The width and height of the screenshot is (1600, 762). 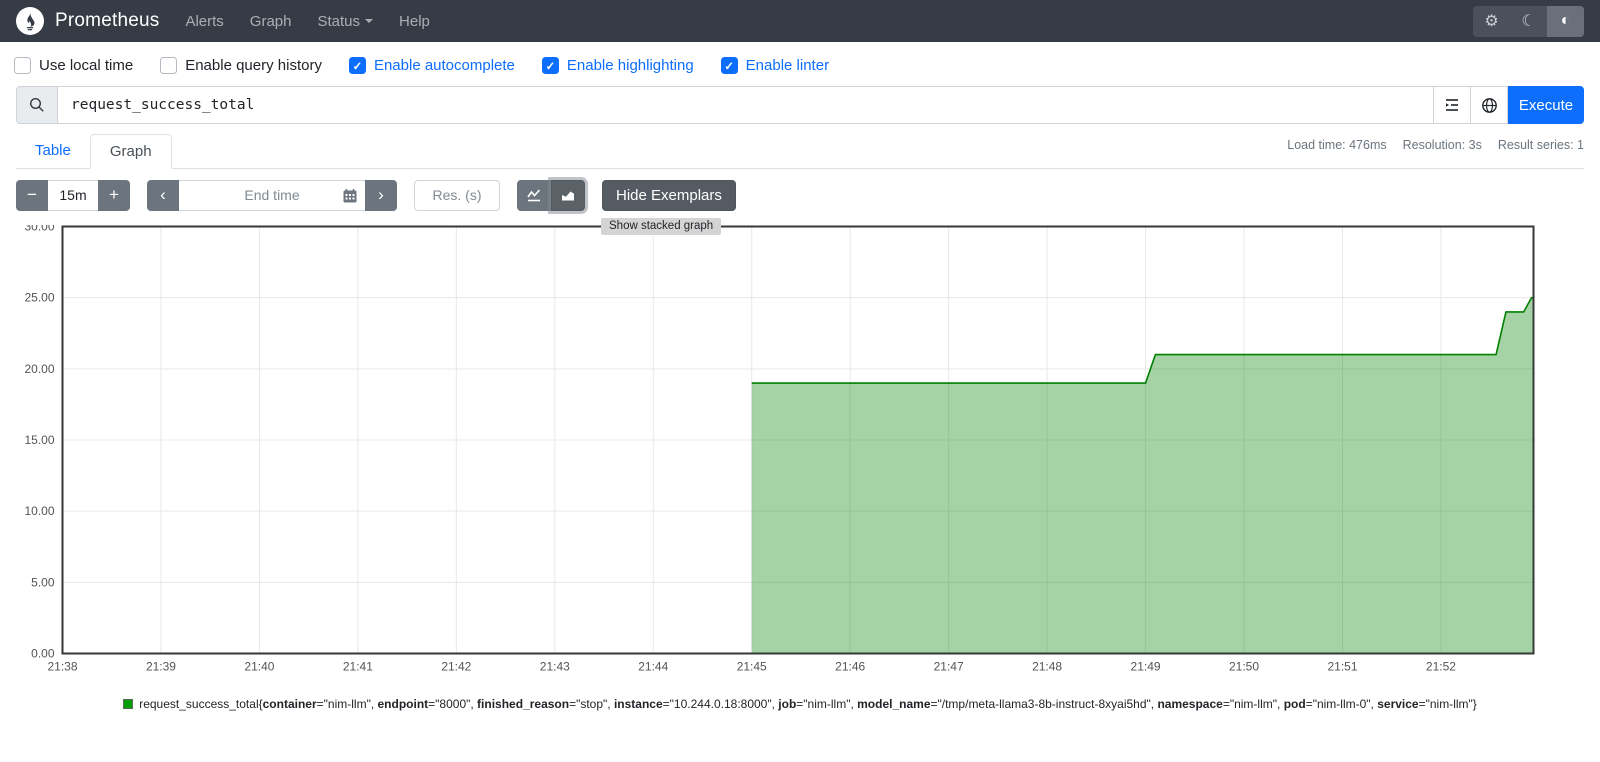 What do you see at coordinates (62, 667) in the screenshot?
I see `svg-text: 21:38` at bounding box center [62, 667].